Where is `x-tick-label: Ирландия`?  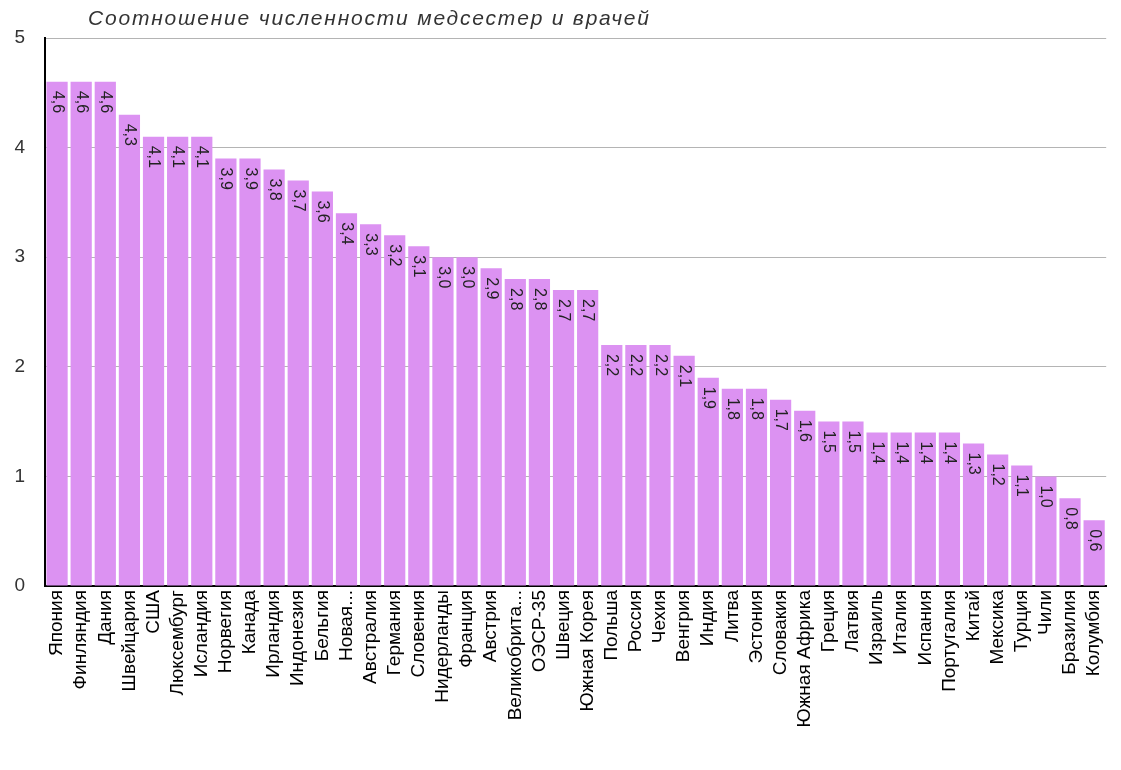 x-tick-label: Ирландия is located at coordinates (273, 634).